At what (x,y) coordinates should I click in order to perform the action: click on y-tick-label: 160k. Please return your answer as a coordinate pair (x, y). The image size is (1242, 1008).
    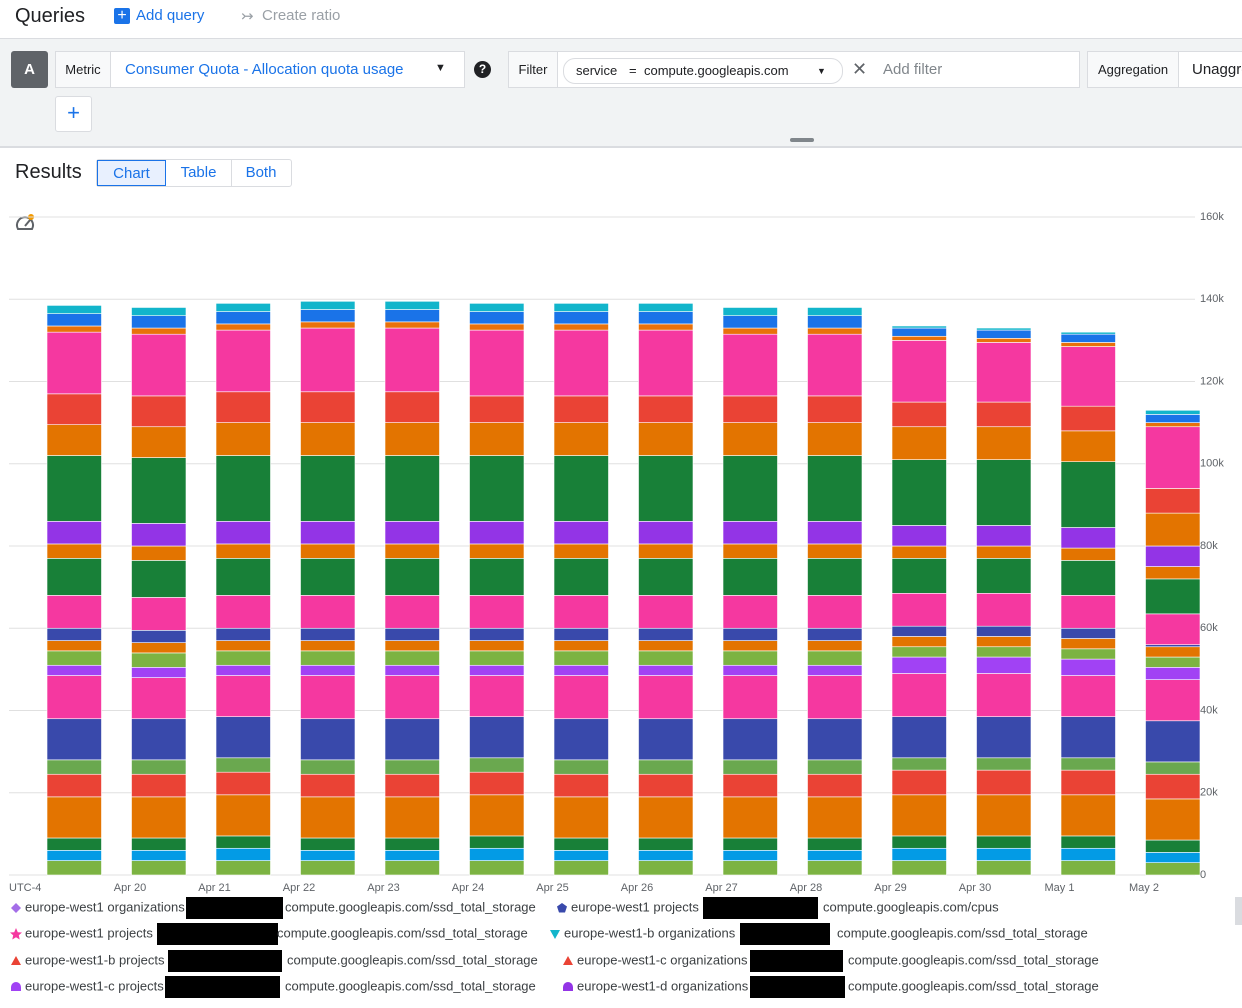
    Looking at the image, I should click on (1212, 217).